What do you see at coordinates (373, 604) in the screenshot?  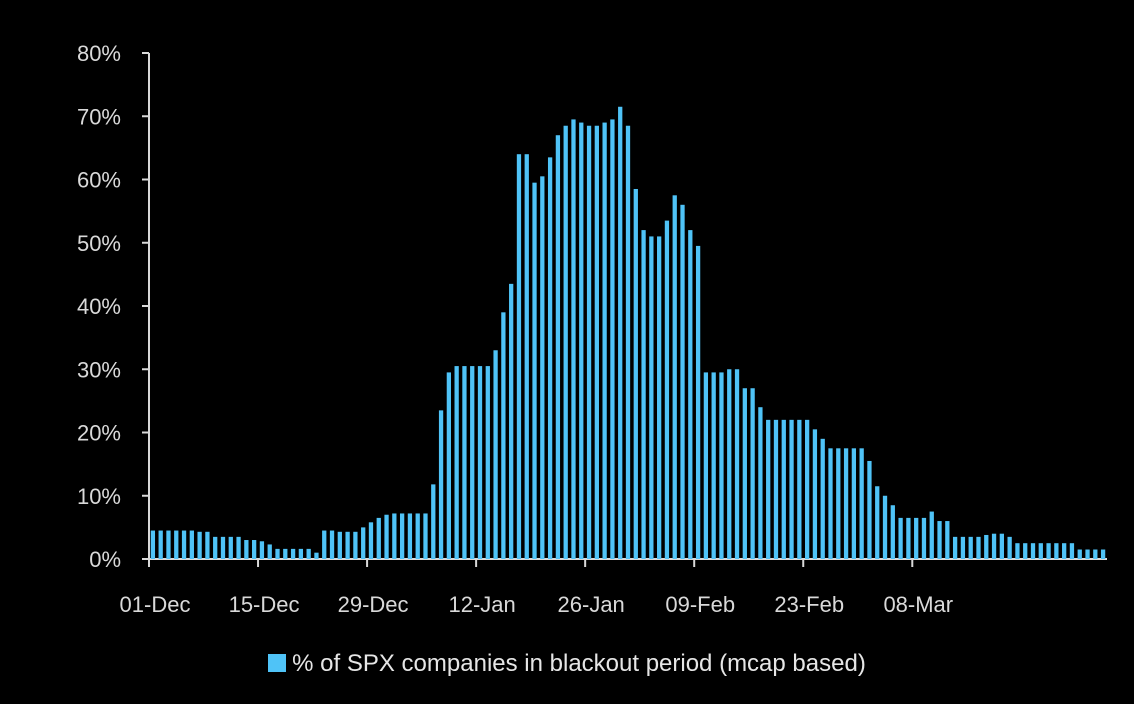 I see `x-tick-label: 29-Dec` at bounding box center [373, 604].